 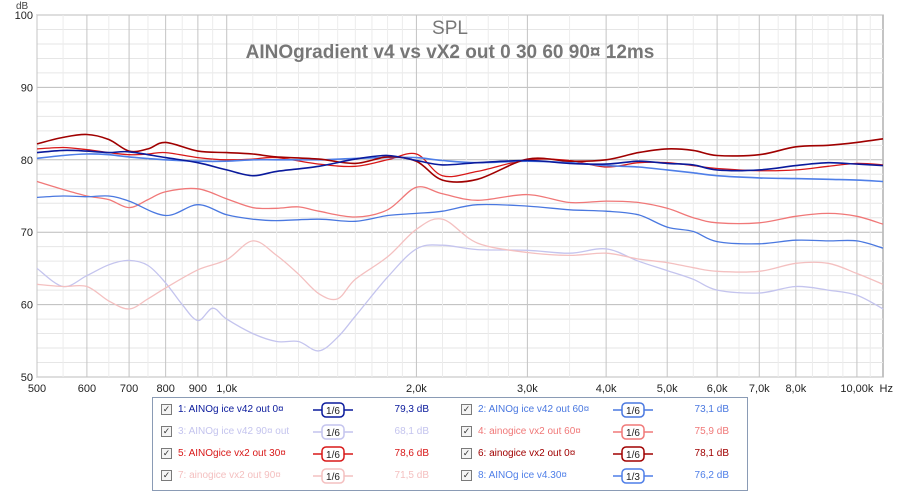 I want to click on legend-swatch: 1/3, so click(x=633, y=476).